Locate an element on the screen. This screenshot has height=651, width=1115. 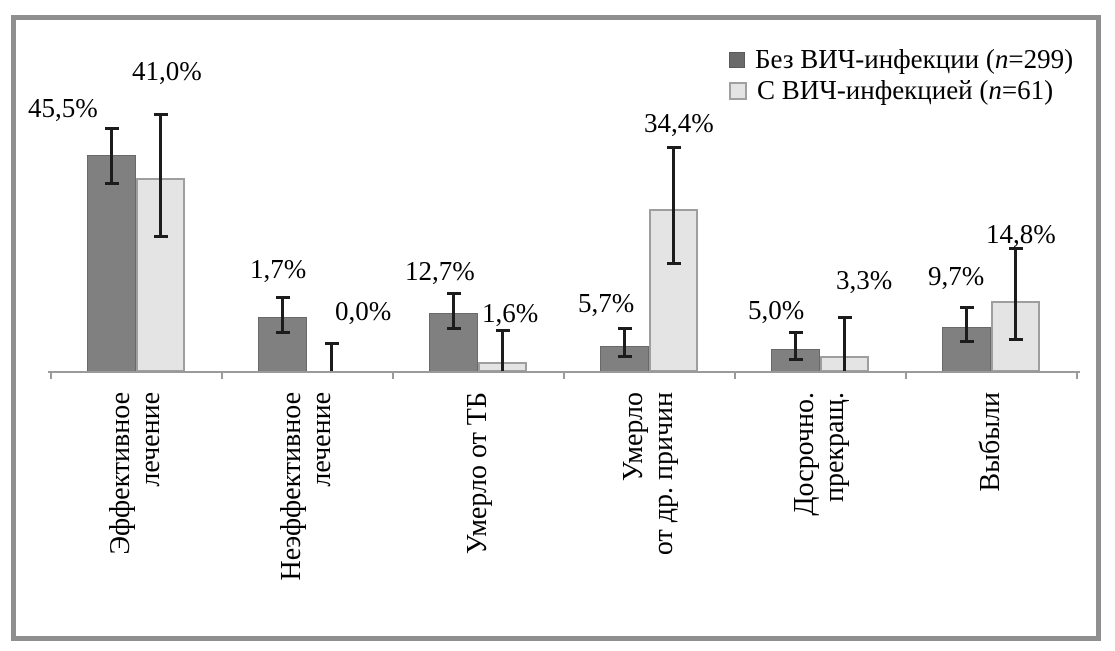
error-bar-effective-no-hiv is located at coordinates (111, 156).